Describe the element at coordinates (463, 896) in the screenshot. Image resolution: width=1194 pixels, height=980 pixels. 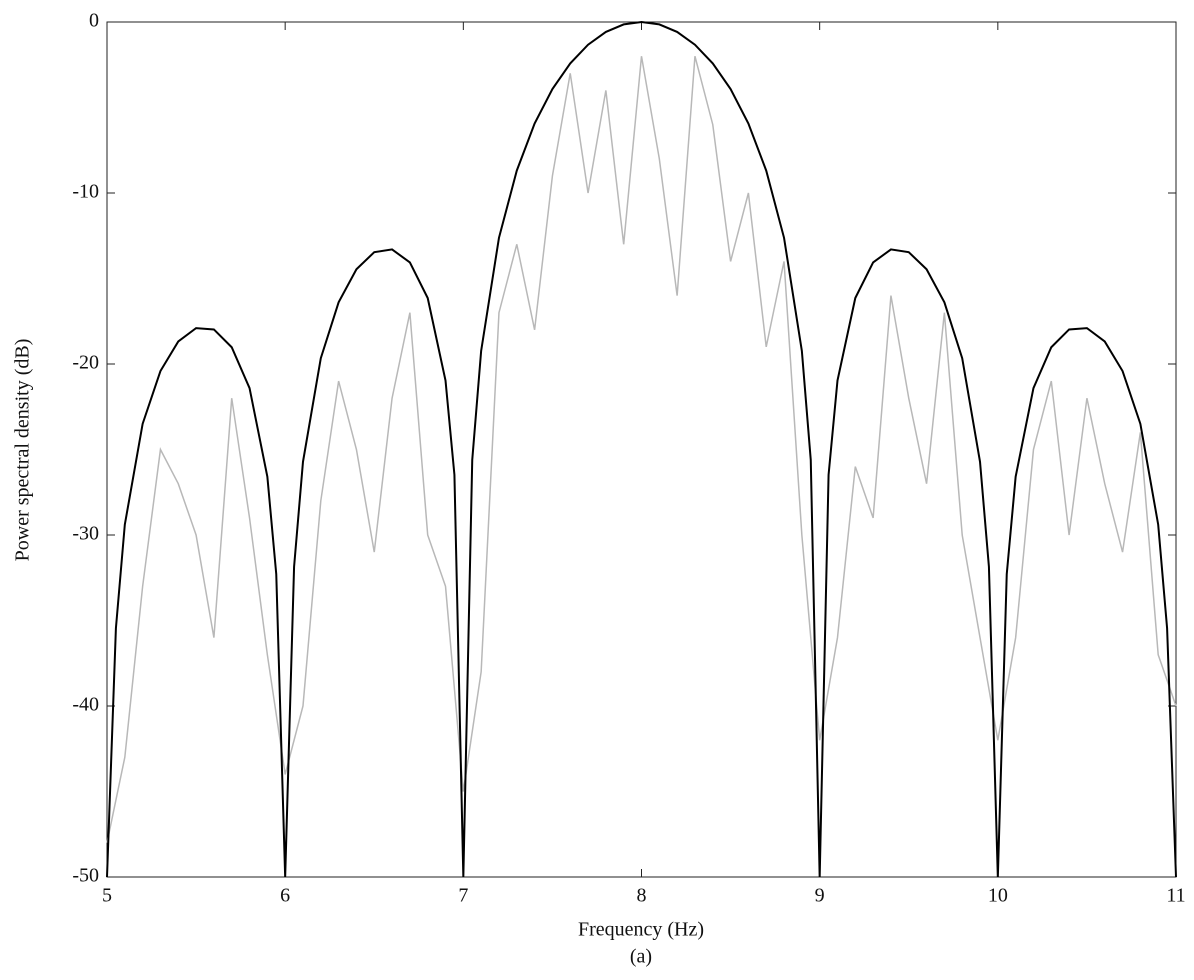
I see `x-tick-label: 7` at that location.